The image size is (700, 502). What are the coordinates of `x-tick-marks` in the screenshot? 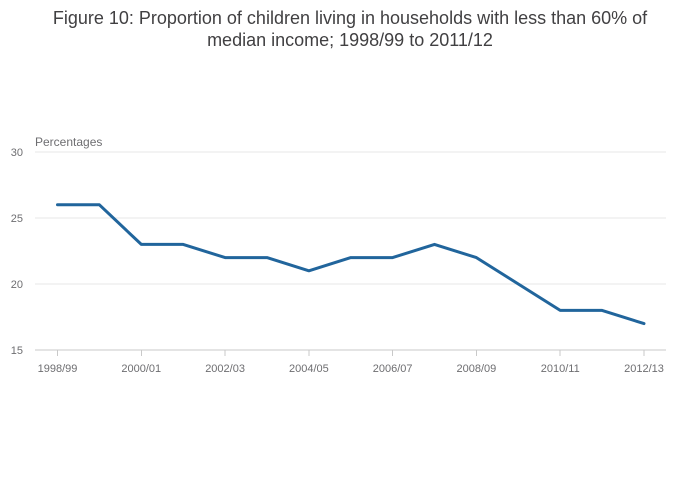 It's located at (351, 353).